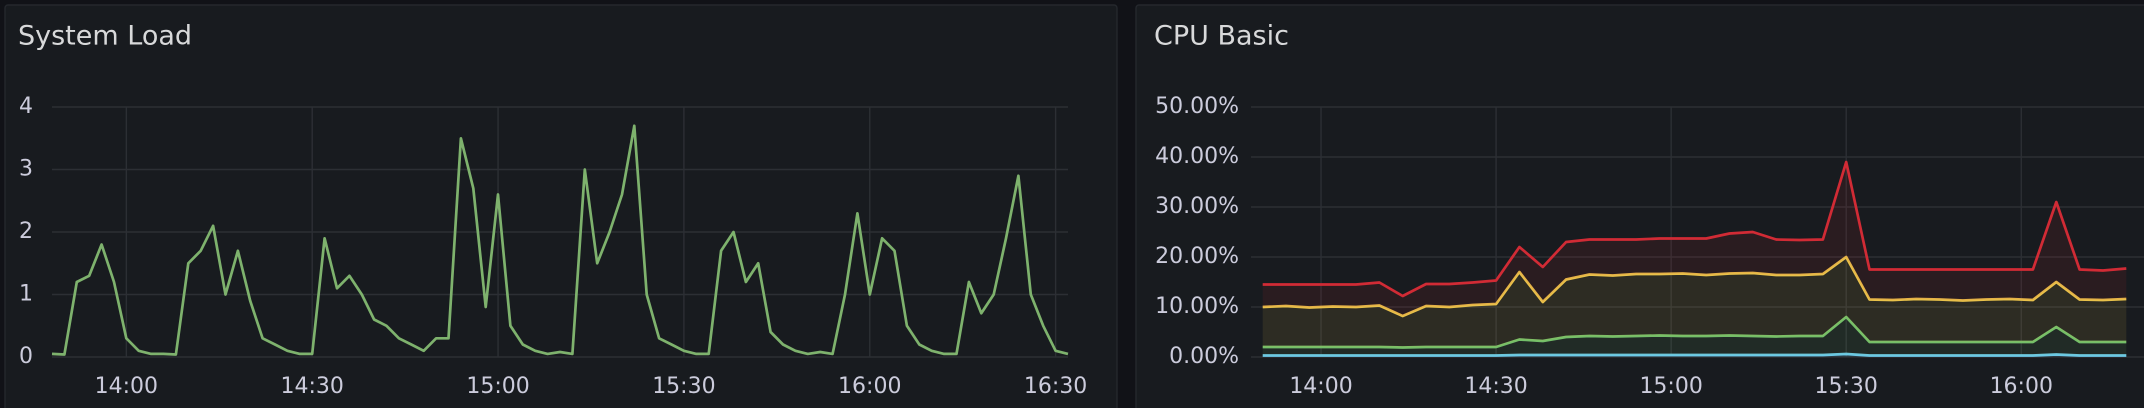  Describe the element at coordinates (1197, 206) in the screenshot. I see `y-tick-label: 30.00%` at that location.